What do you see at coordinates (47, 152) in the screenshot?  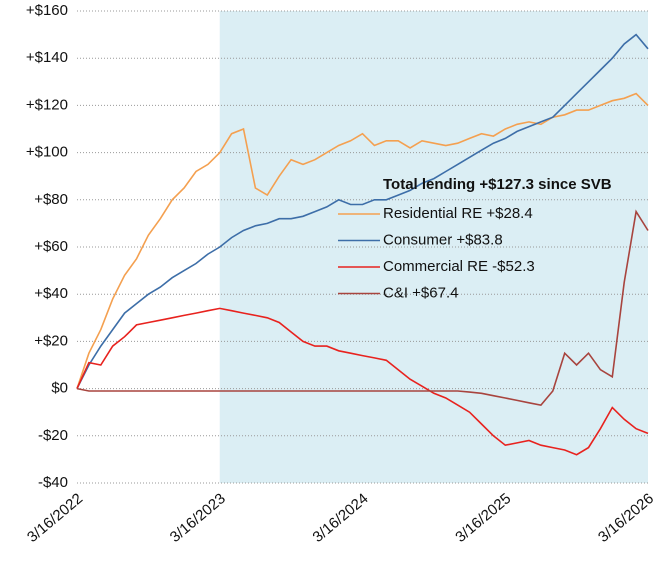 I see `y-tick-label: +$100` at bounding box center [47, 152].